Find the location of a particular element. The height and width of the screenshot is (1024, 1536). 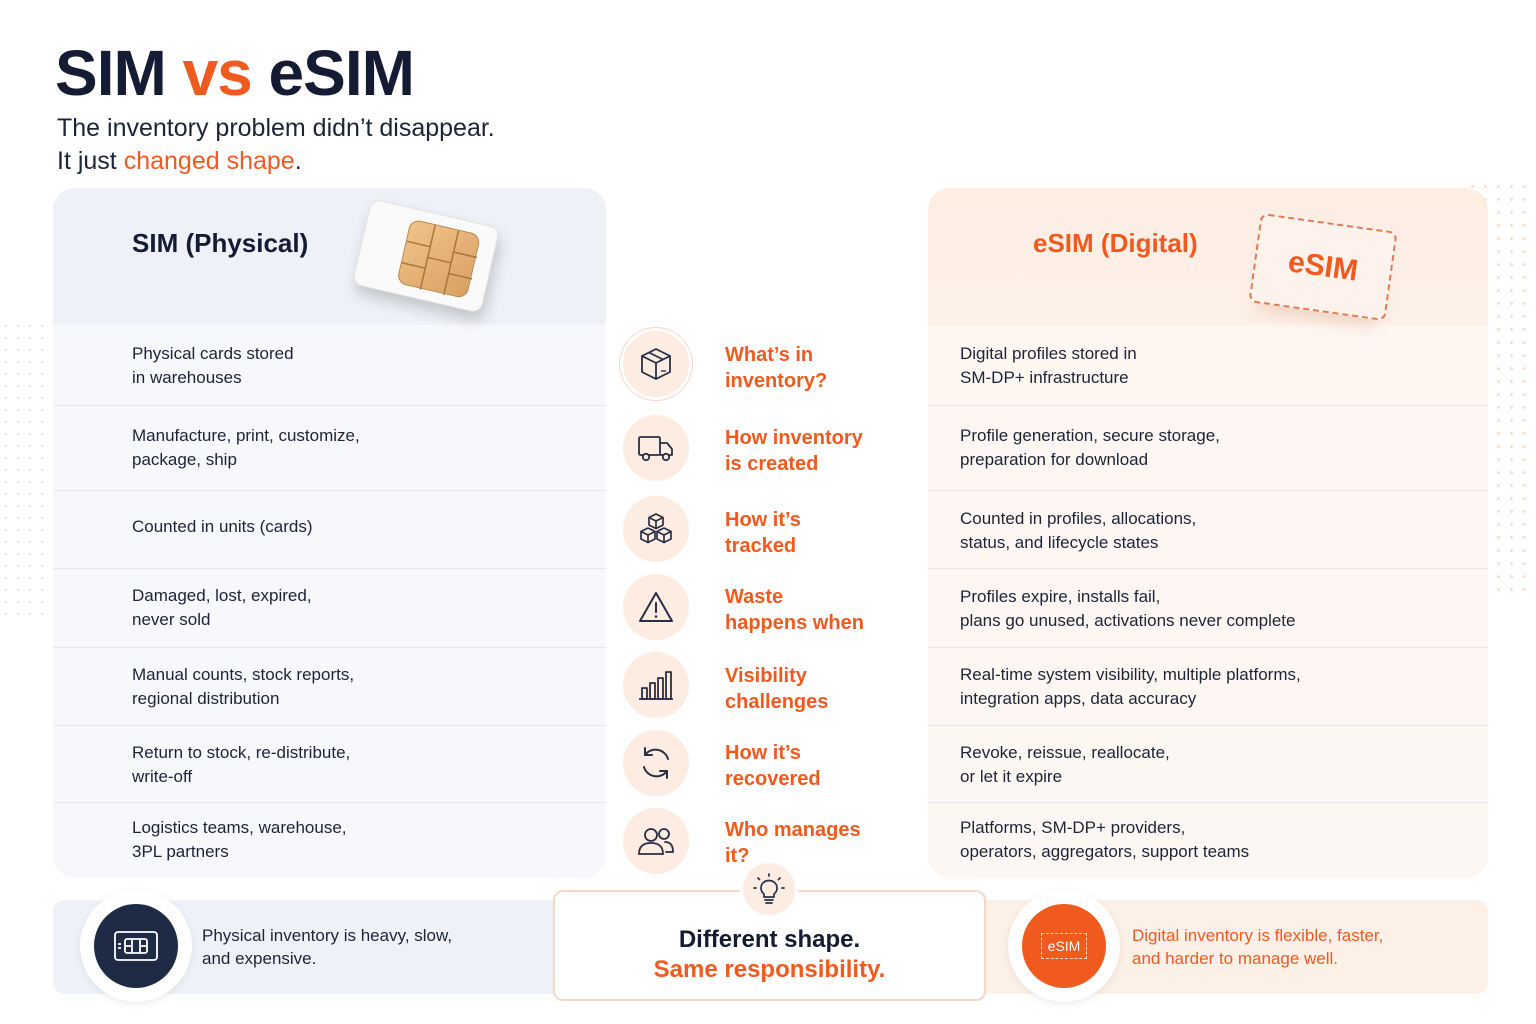

sim-cell: Return to stock, re-distribute, write-off is located at coordinates (241, 764).